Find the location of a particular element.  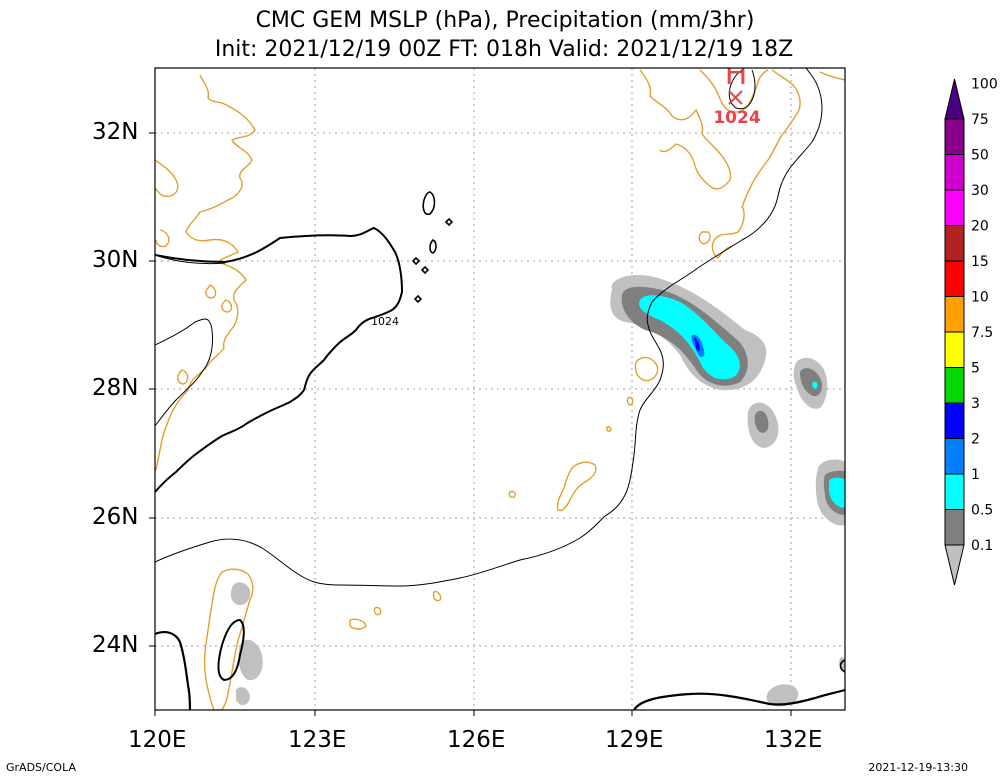

colorbar-top-arrow is located at coordinates (954, 99).